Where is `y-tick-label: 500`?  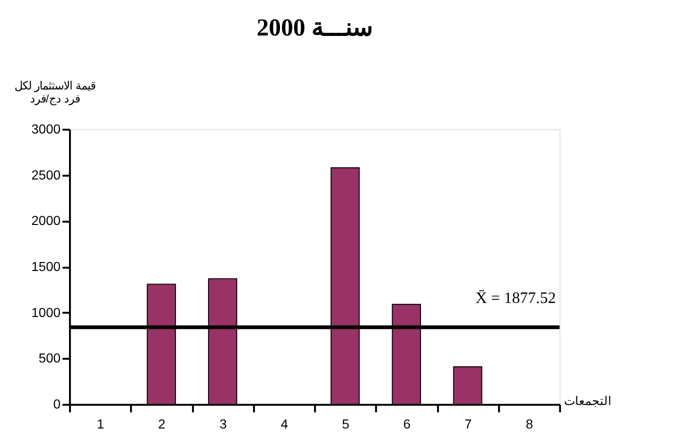 y-tick-label: 500 is located at coordinates (49, 358).